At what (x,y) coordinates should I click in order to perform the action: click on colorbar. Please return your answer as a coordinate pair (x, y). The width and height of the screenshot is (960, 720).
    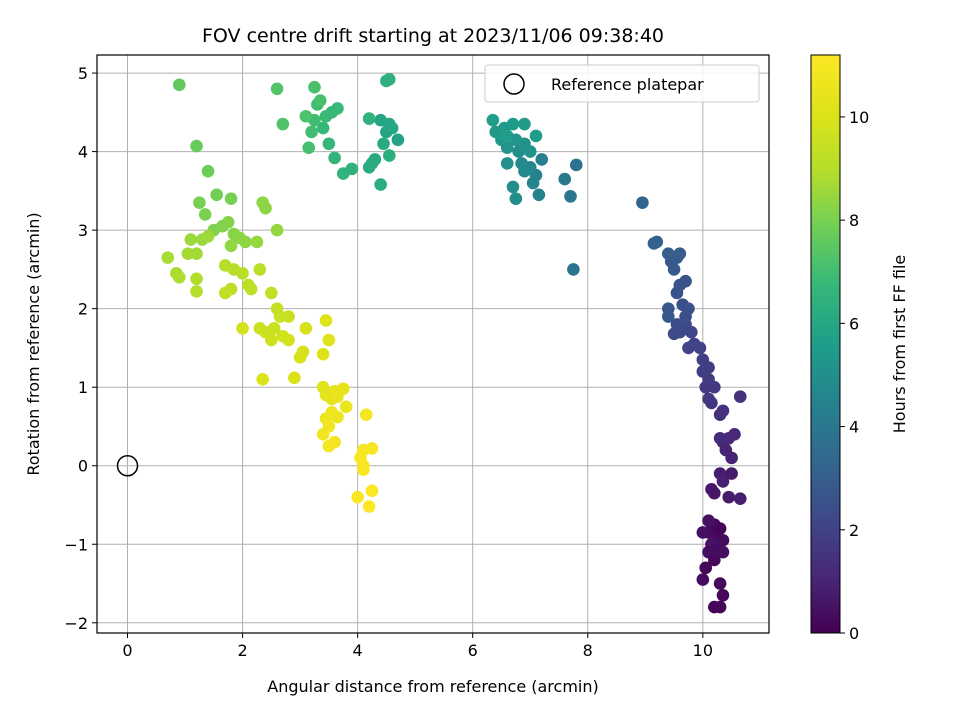
    Looking at the image, I should click on (825, 344).